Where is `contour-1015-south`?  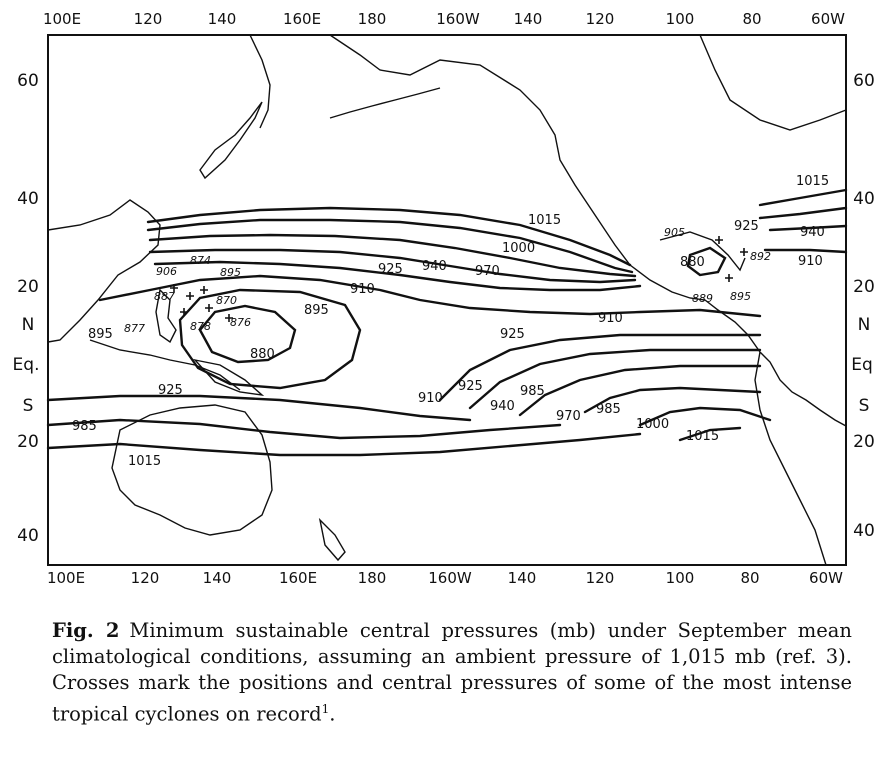 contour-1015-south is located at coordinates (344, 444).